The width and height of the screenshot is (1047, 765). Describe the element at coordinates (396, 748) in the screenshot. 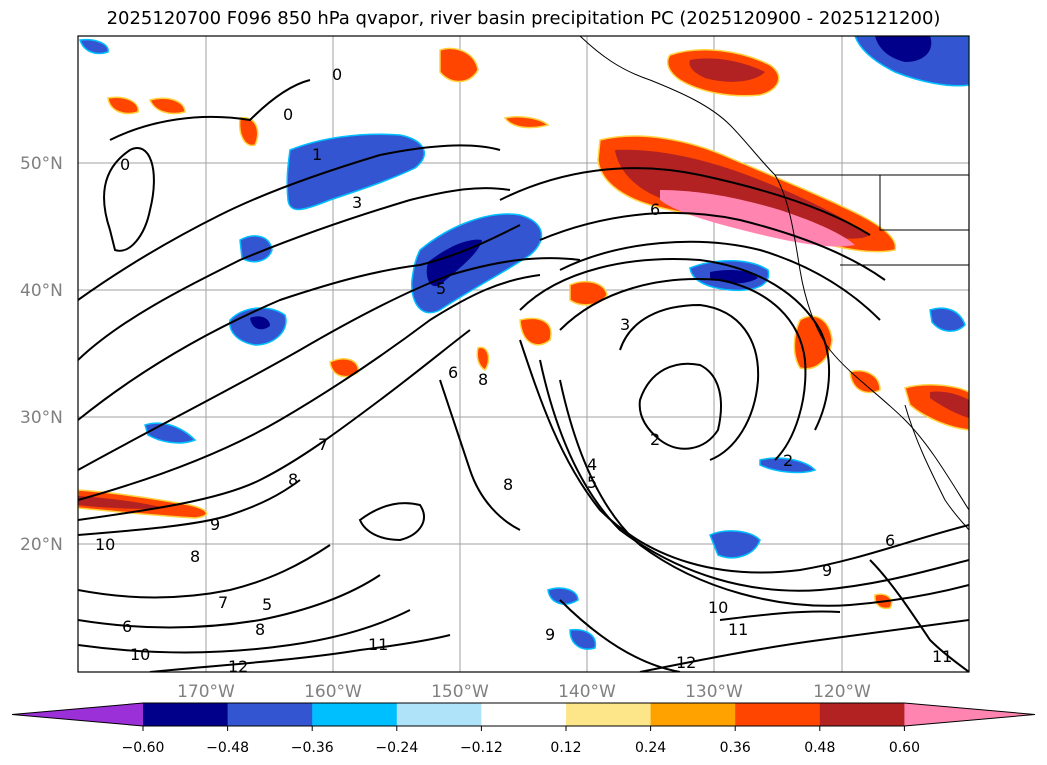

I see `colorbar-tick-label: −0.24` at that location.